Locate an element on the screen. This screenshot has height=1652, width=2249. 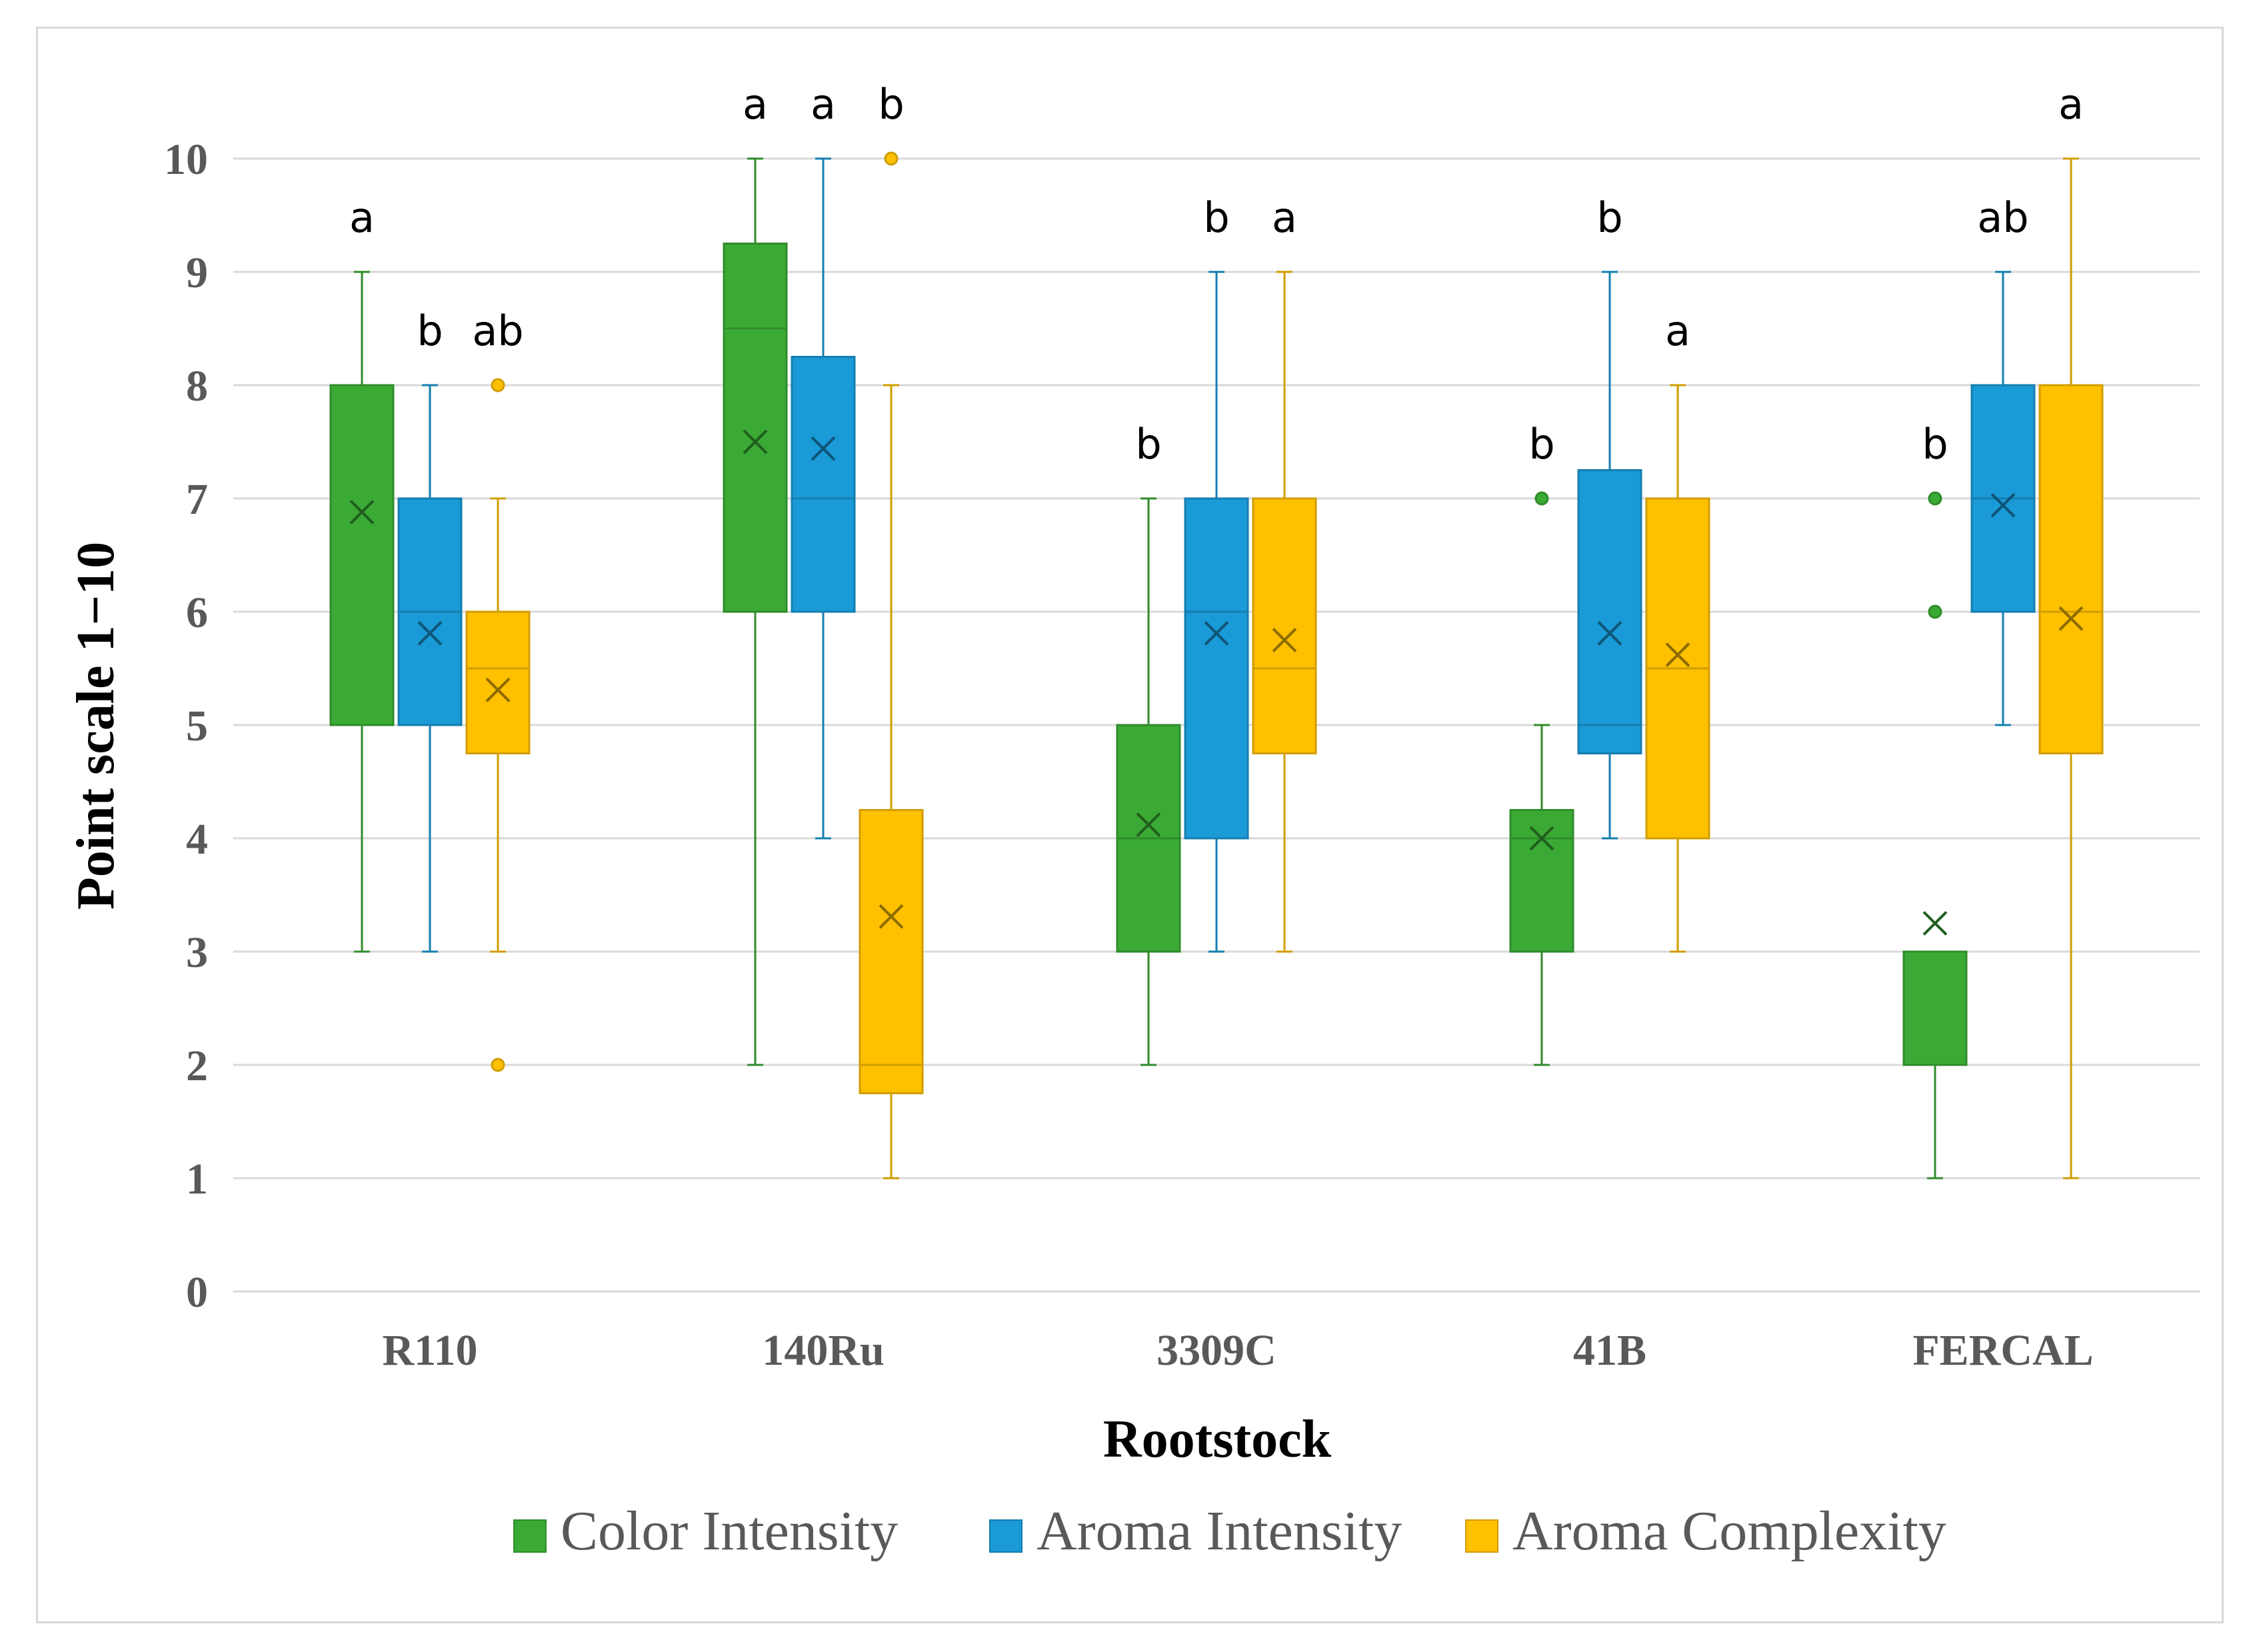
x-tick-label: 140Ru is located at coordinates (823, 1350).